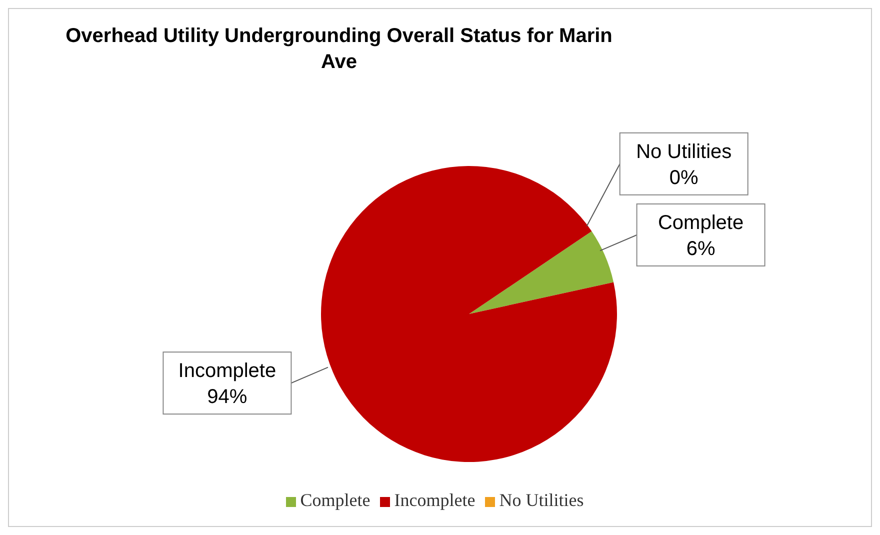 This screenshot has height=535, width=880. What do you see at coordinates (541, 500) in the screenshot?
I see `legend-label: No Utilities` at bounding box center [541, 500].